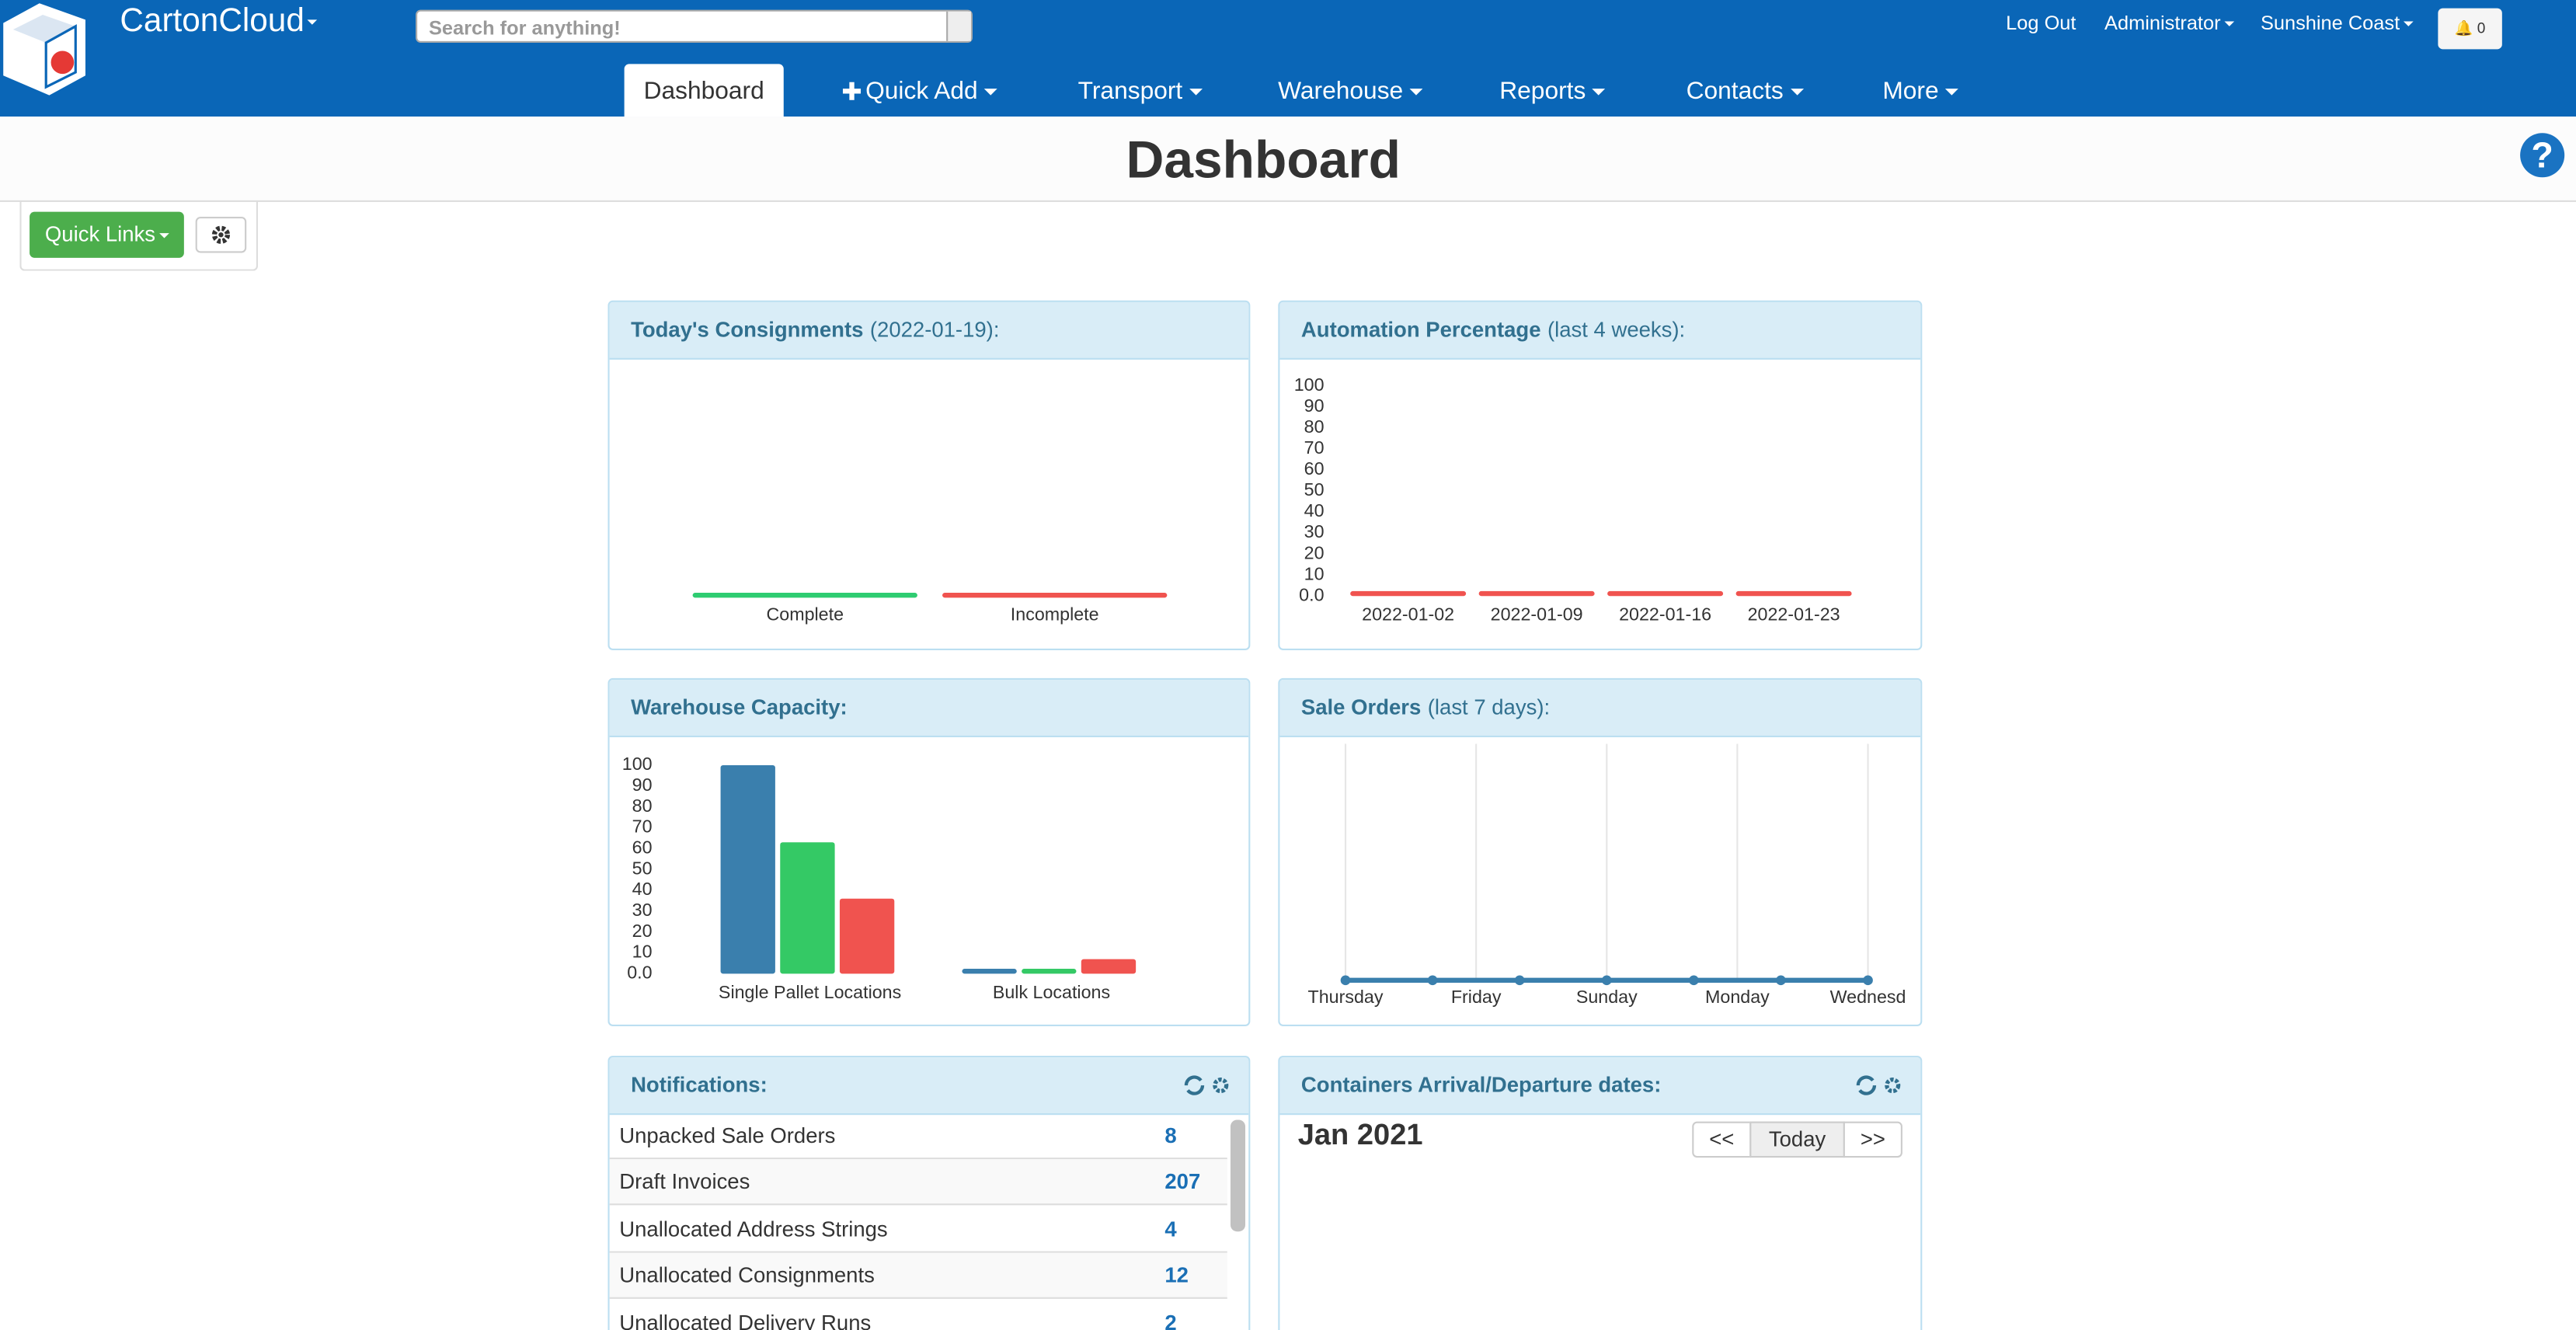 The height and width of the screenshot is (1330, 2576). What do you see at coordinates (1868, 997) in the screenshot?
I see `x-tick-label: Wednesd` at bounding box center [1868, 997].